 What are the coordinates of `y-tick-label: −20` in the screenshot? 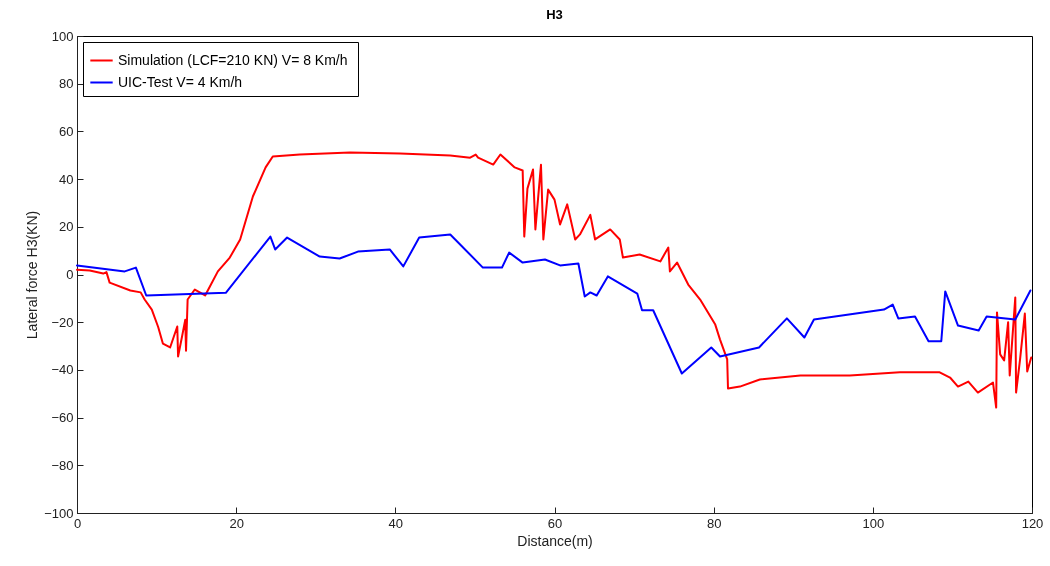 It's located at (62, 322).